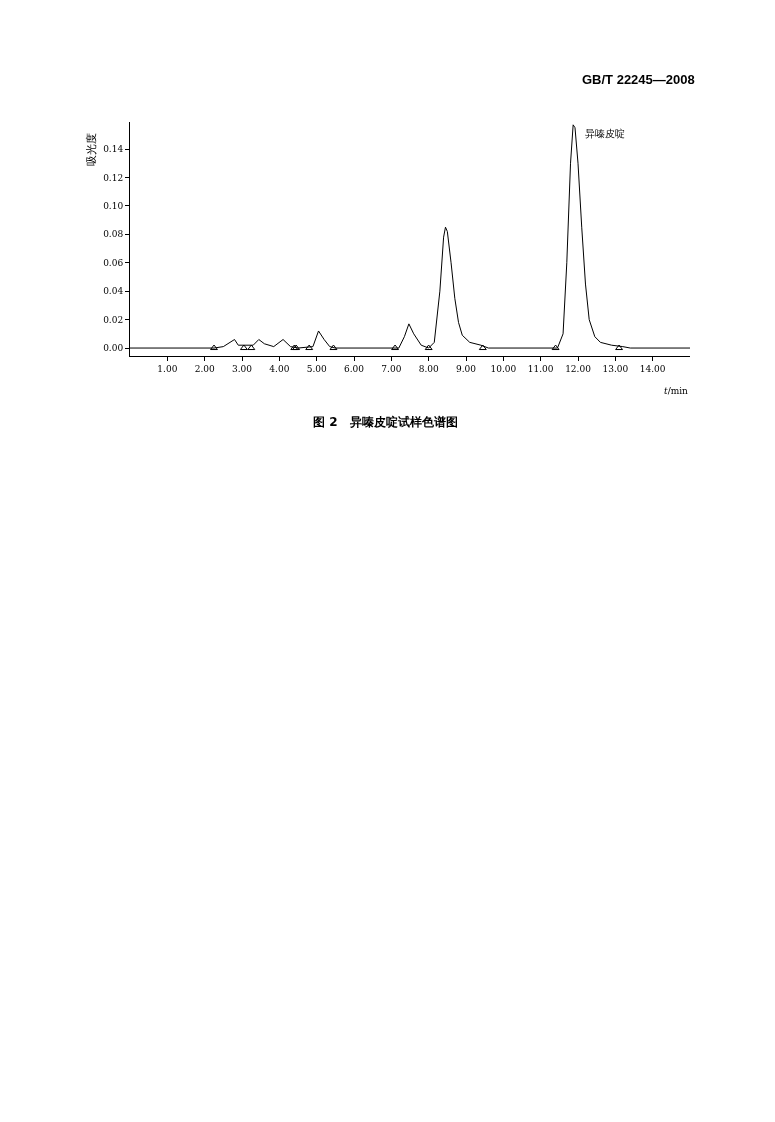  Describe the element at coordinates (466, 368) in the screenshot. I see `x-tick-label: 9.00` at that location.